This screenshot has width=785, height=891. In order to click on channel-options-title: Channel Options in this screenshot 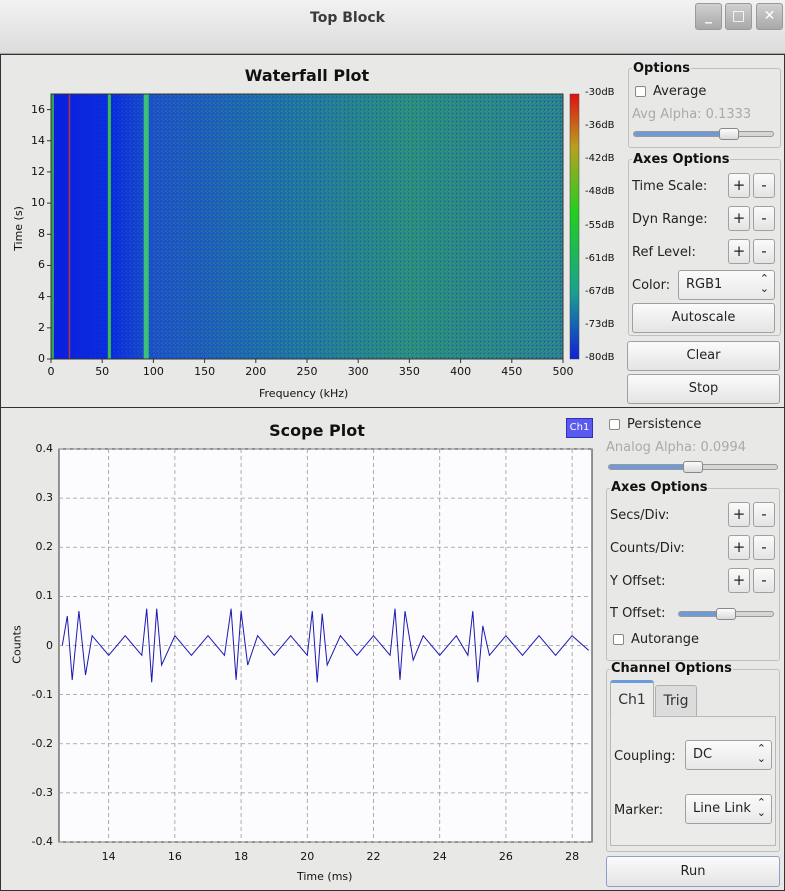, I will do `click(671, 668)`.